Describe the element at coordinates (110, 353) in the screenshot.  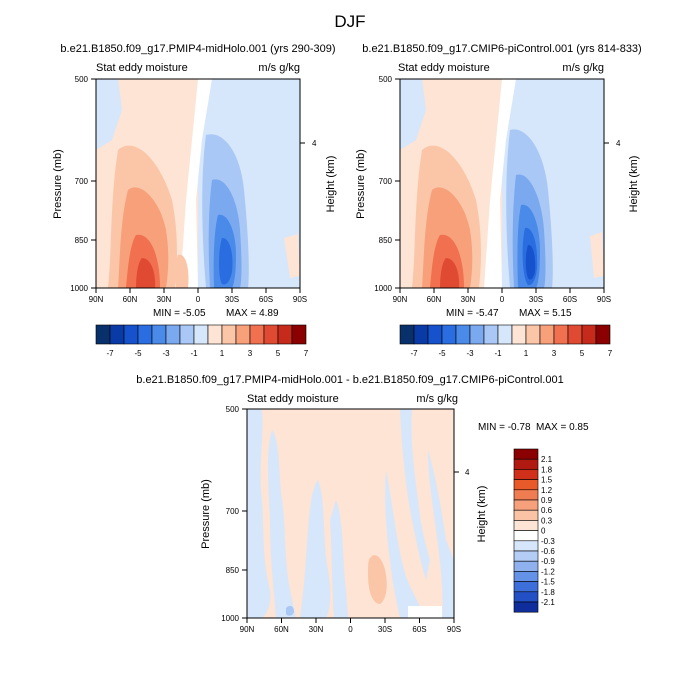
I see `colorbar-label: -7` at that location.